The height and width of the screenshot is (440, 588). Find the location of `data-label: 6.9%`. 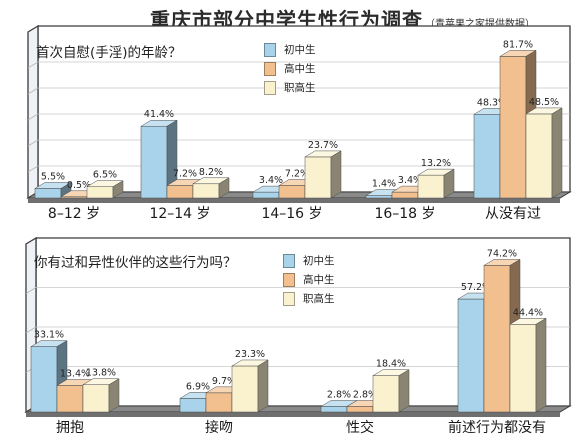

data-label: 6.9% is located at coordinates (198, 386).